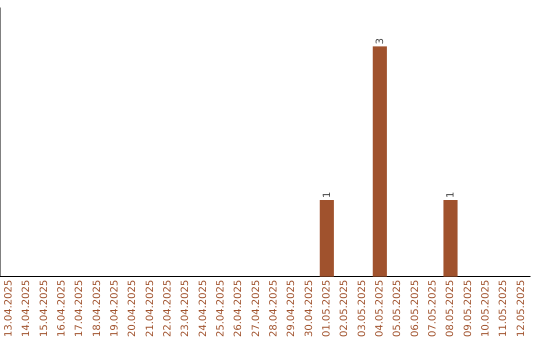 The height and width of the screenshot is (340, 540). What do you see at coordinates (450, 309) in the screenshot?
I see `x-tick-label: 08.05.2025` at bounding box center [450, 309].